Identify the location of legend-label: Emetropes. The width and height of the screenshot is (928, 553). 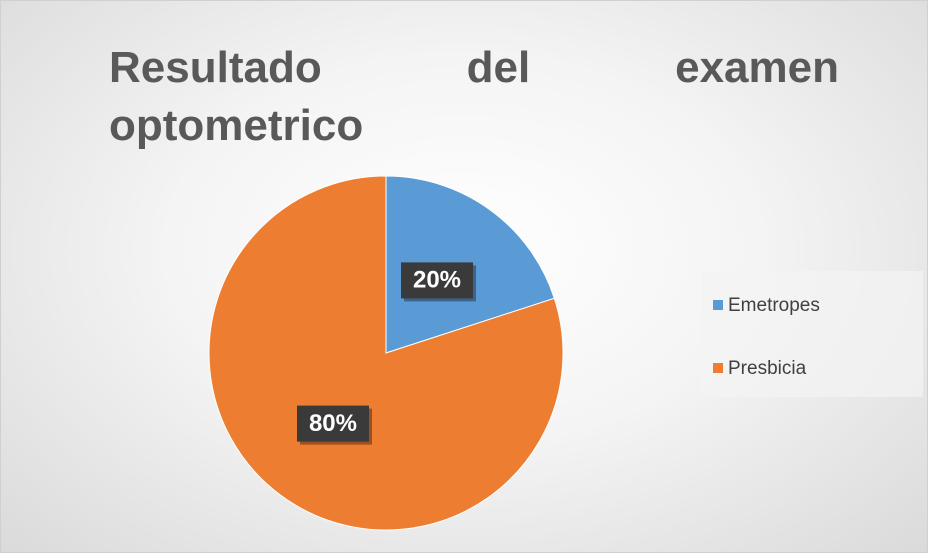
(774, 305).